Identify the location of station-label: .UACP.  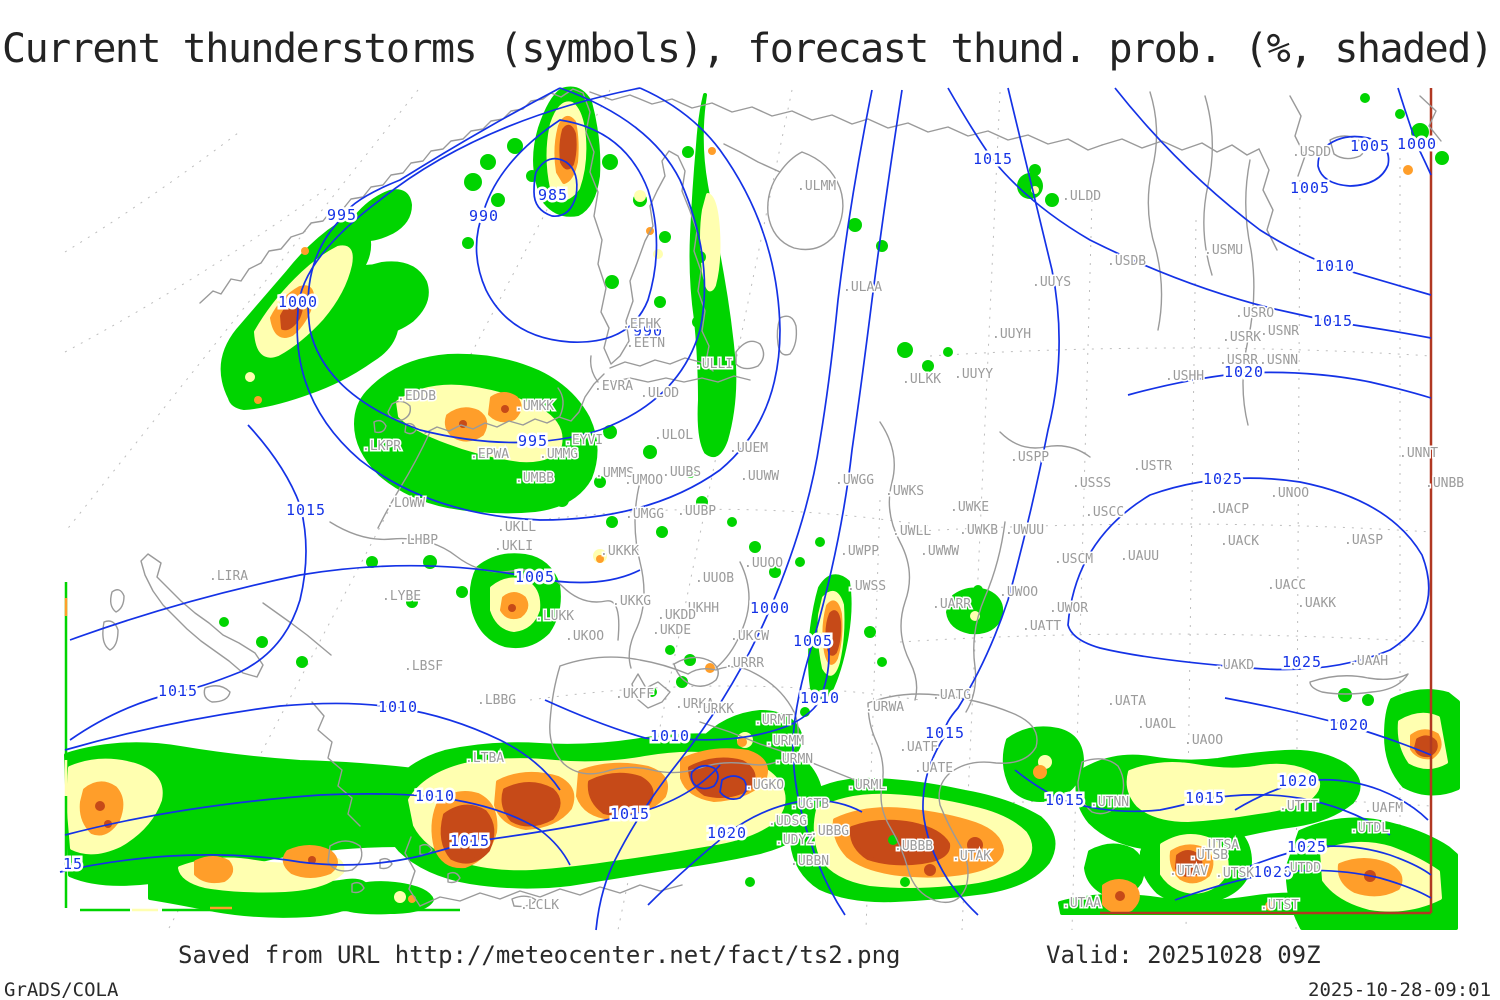
(1229, 509).